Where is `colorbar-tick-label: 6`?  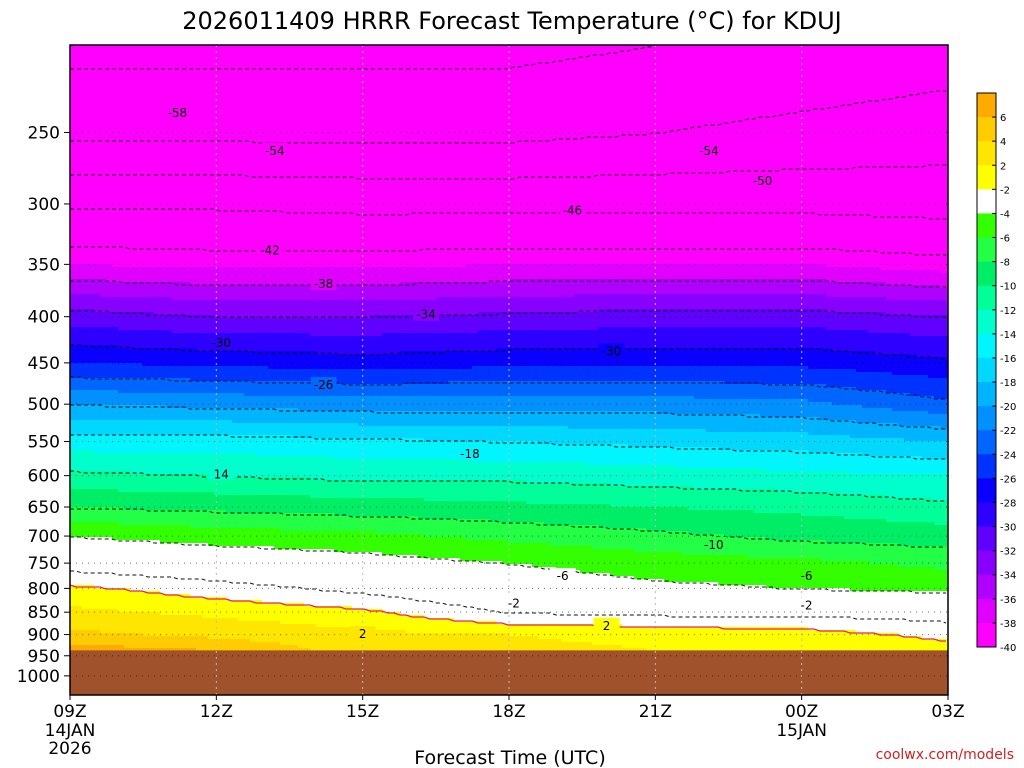
colorbar-tick-label: 6 is located at coordinates (1003, 118).